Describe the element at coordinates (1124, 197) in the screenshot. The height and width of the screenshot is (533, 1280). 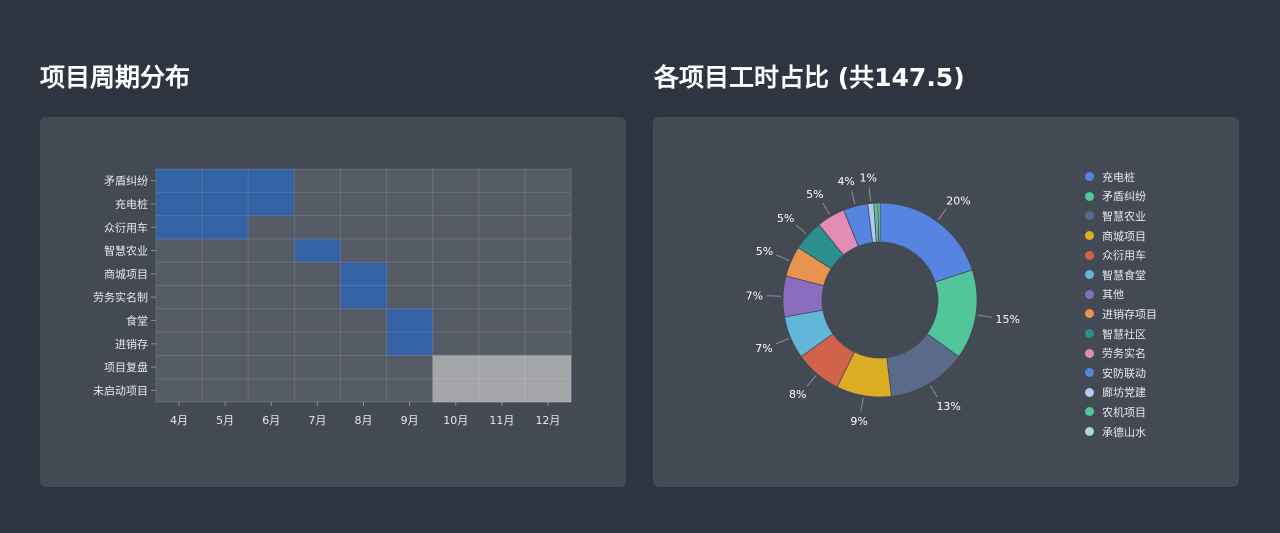
I see `legend-label: 矛盾纠纷` at that location.